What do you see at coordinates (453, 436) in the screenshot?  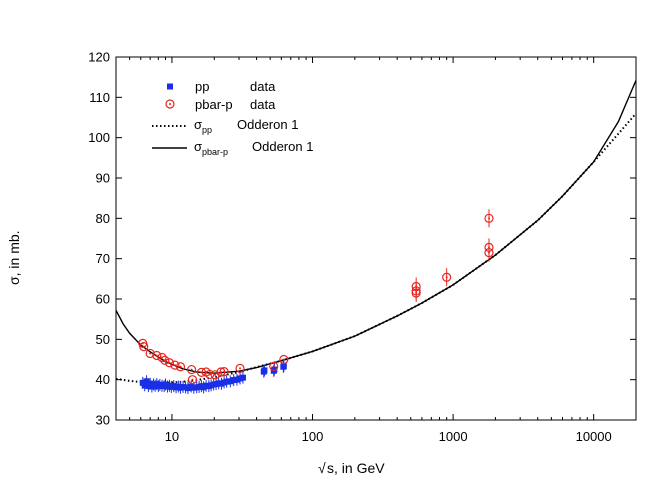 I see `x-tick-label: 1000` at bounding box center [453, 436].